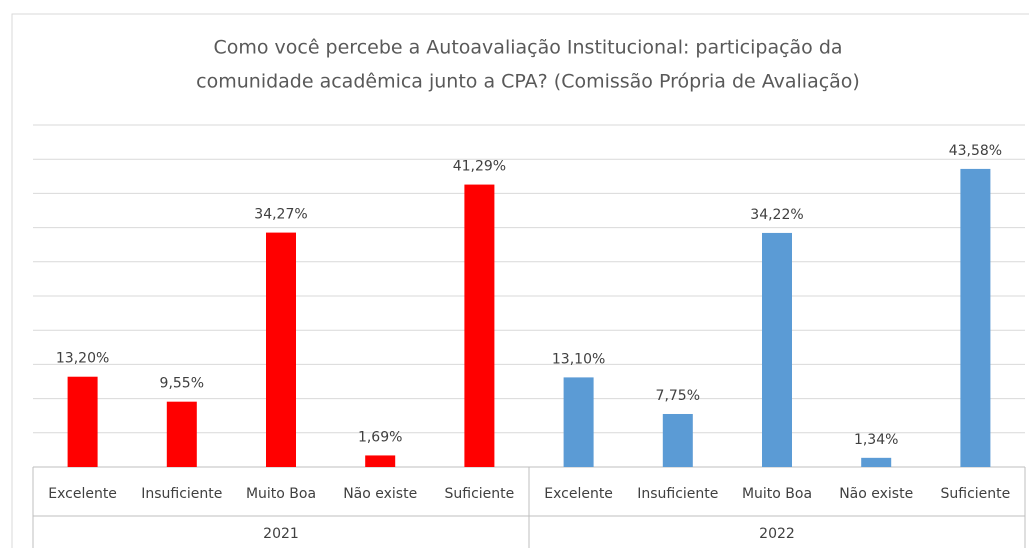 This screenshot has height=548, width=1029. What do you see at coordinates (280, 215) in the screenshot?
I see `data-label: 34,27%` at bounding box center [280, 215].